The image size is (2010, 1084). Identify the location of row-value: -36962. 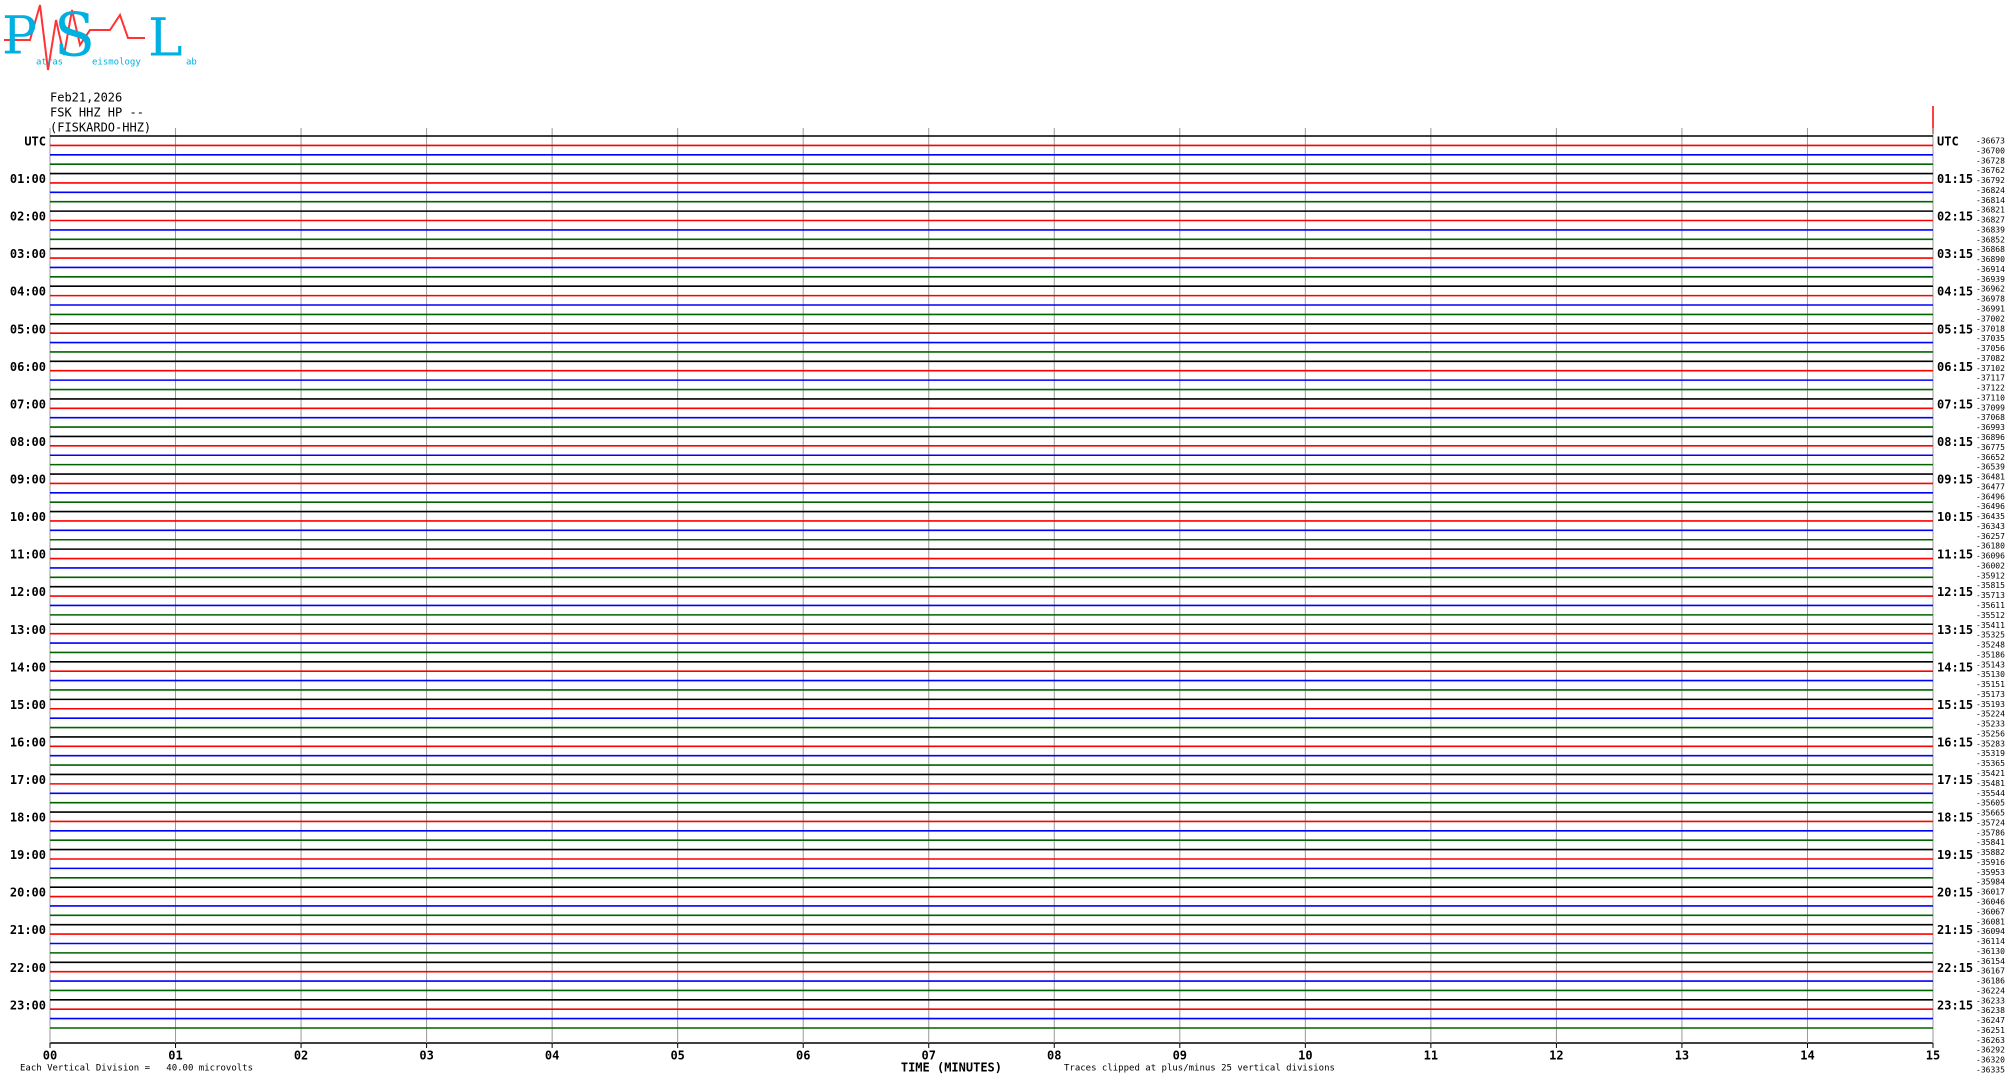
(1990, 289).